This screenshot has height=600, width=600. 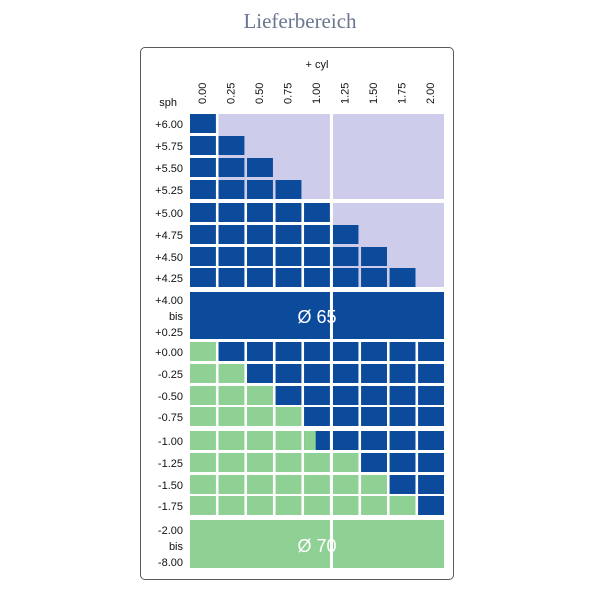 What do you see at coordinates (331, 341) in the screenshot?
I see `column-divider` at bounding box center [331, 341].